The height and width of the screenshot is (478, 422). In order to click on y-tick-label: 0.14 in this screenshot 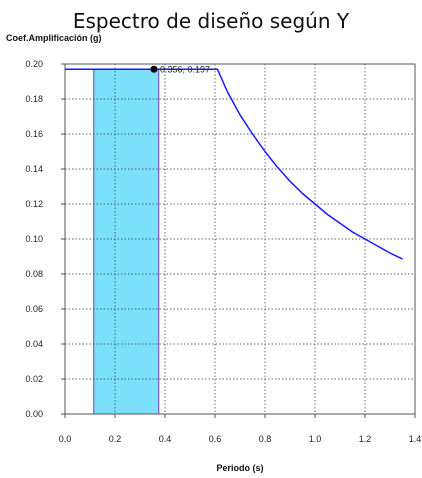, I will do `click(34, 169)`.